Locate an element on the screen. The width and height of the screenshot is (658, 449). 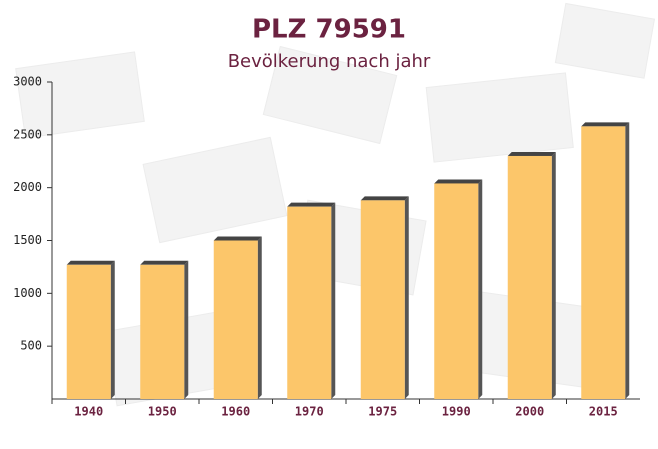
y-tick-label: 500 is located at coordinates (31, 346).